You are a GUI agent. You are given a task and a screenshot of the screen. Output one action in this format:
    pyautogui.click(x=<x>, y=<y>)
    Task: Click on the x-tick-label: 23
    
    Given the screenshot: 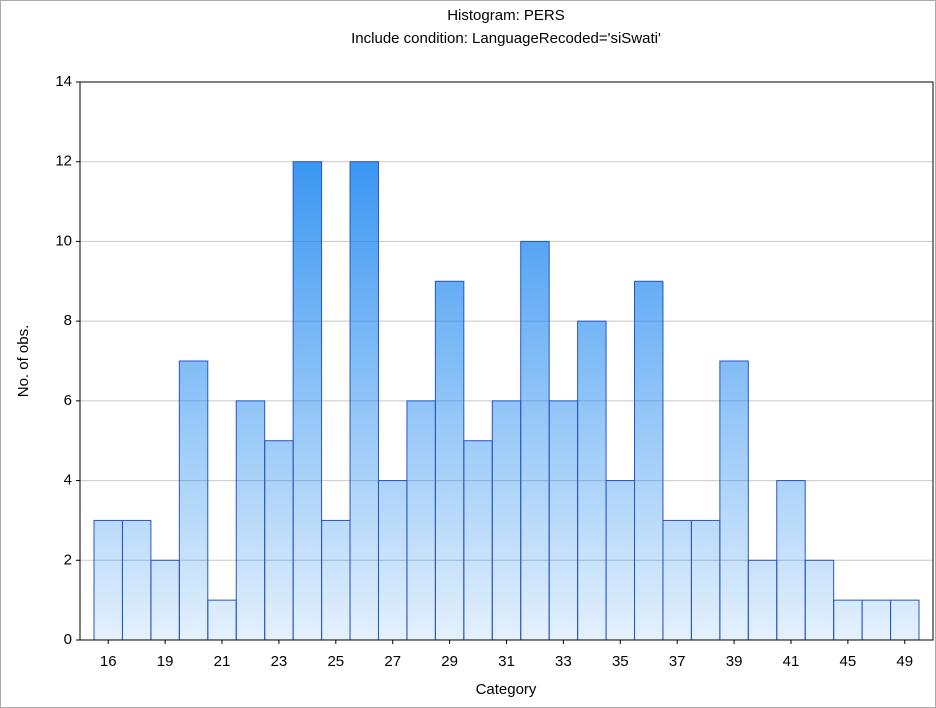 What is the action you would take?
    pyautogui.click(x=279, y=661)
    